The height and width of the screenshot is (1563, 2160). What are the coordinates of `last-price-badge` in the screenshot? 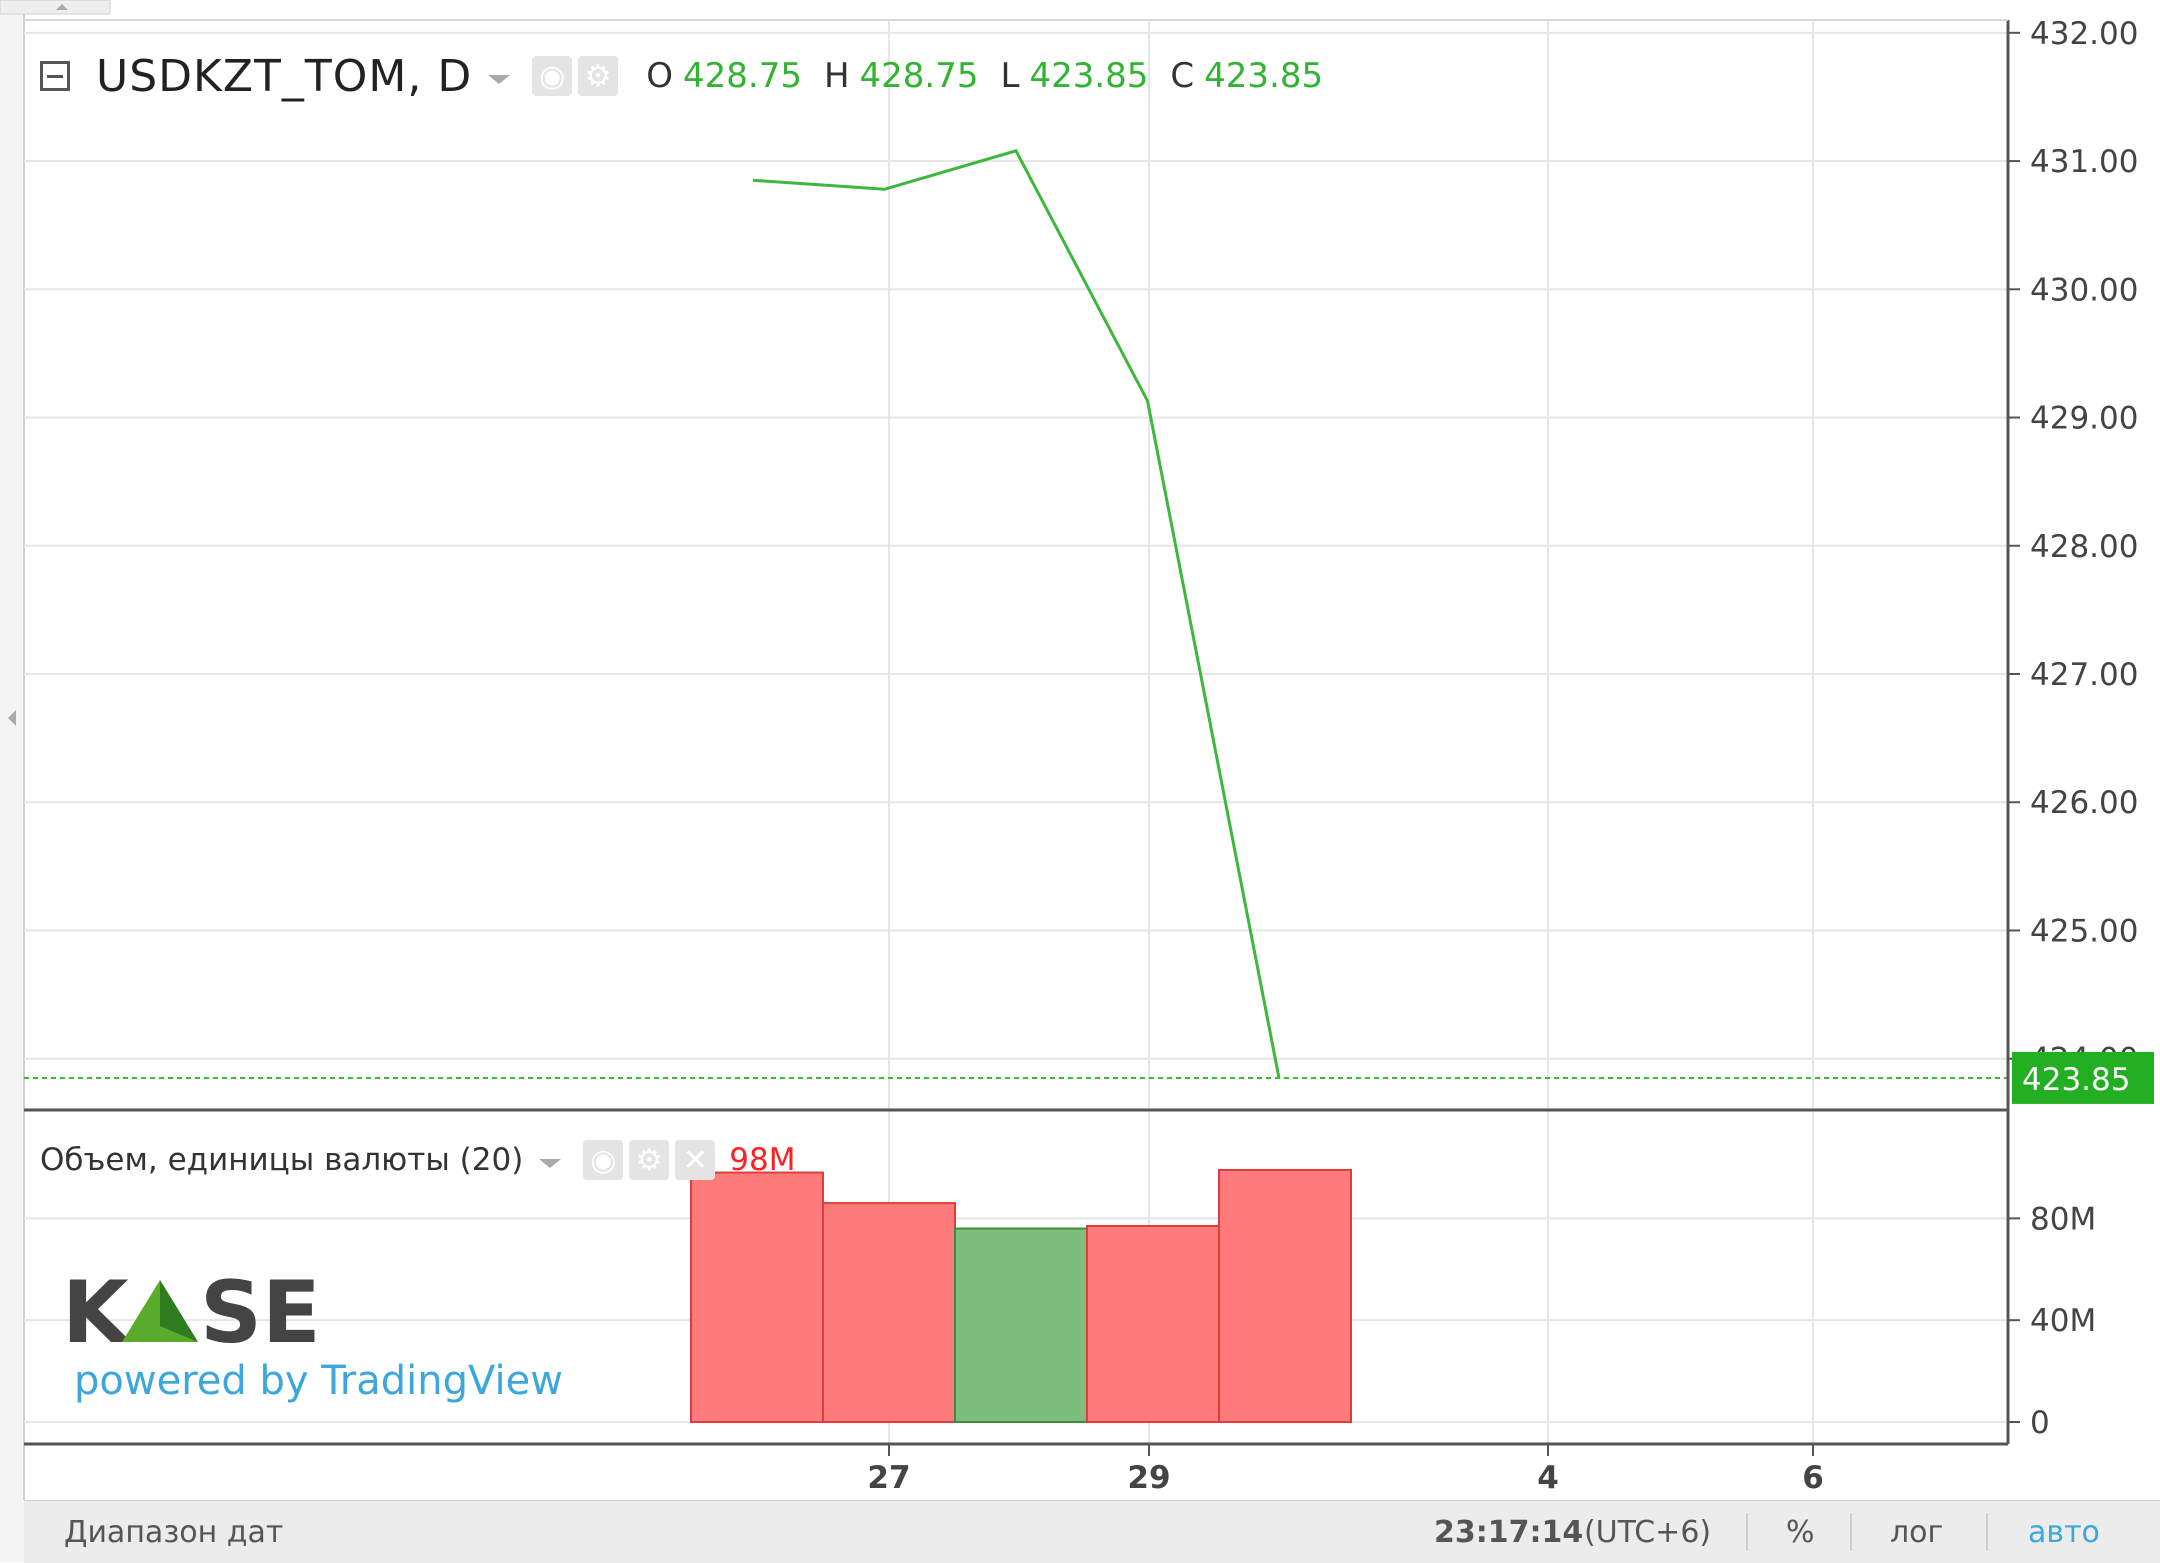 It's located at (2083, 1077).